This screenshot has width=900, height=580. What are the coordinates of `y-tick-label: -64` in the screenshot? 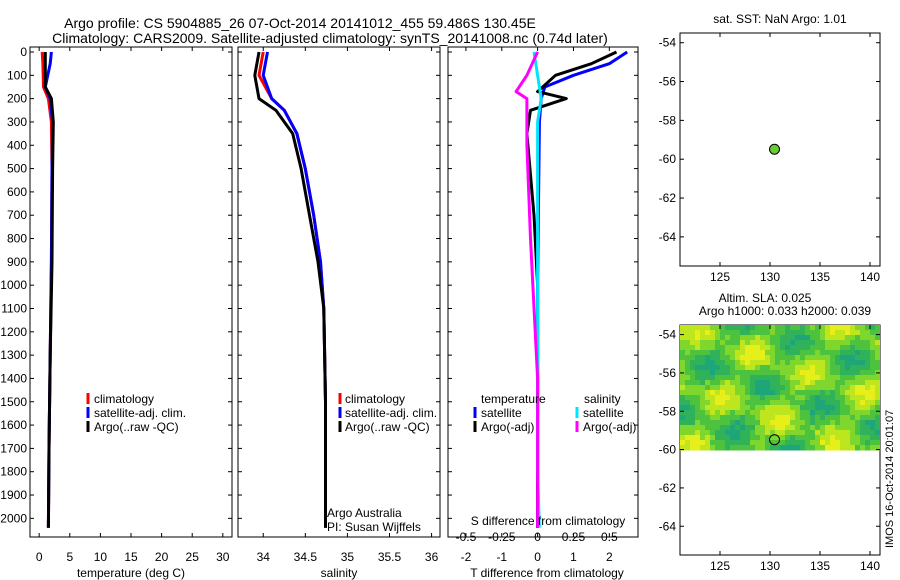 It's located at (668, 237).